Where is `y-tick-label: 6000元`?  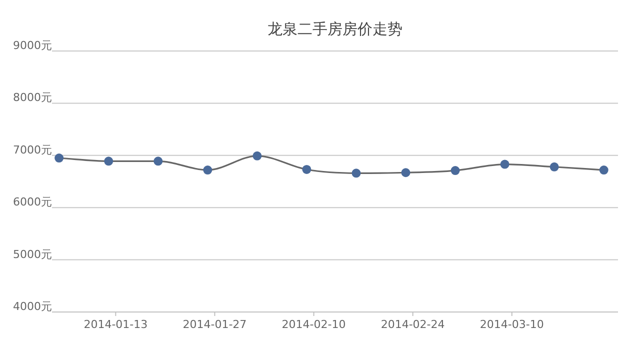
y-tick-label: 6000元 is located at coordinates (32, 202).